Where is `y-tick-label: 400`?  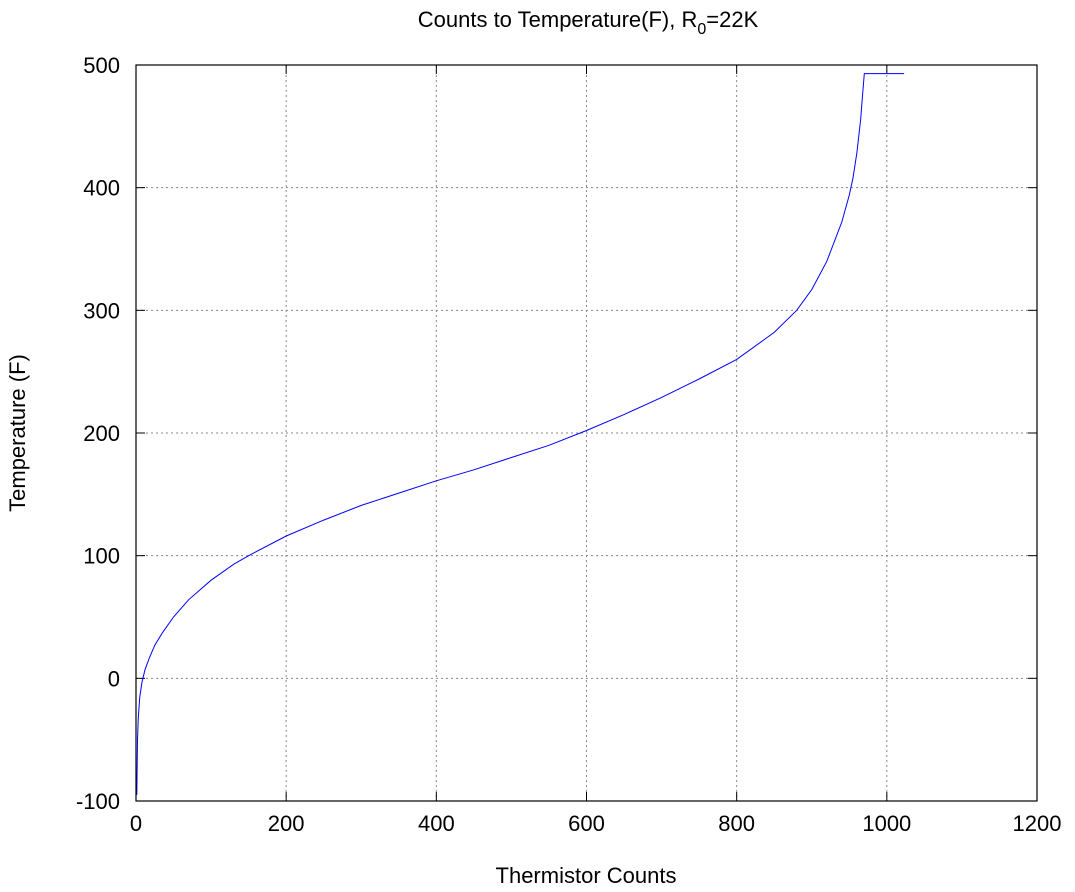 y-tick-label: 400 is located at coordinates (101, 188).